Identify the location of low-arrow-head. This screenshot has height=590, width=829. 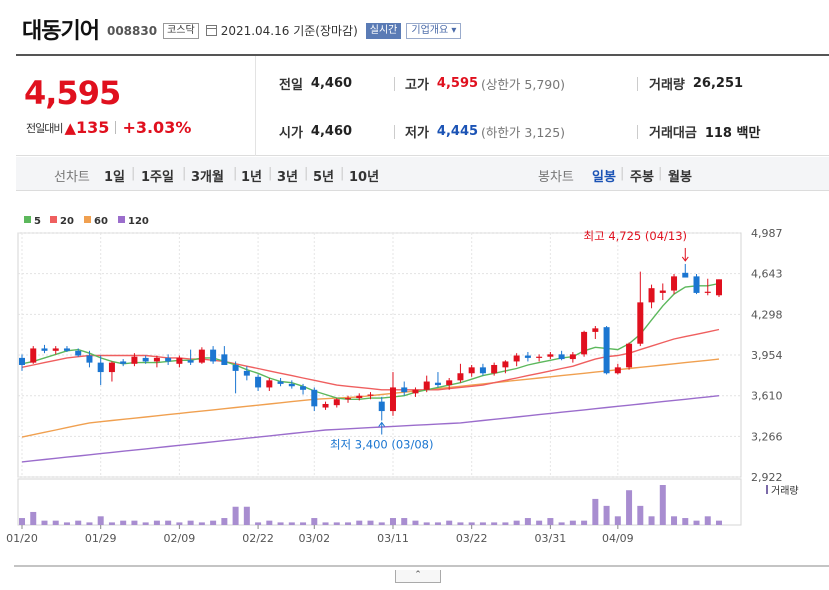
(382, 424).